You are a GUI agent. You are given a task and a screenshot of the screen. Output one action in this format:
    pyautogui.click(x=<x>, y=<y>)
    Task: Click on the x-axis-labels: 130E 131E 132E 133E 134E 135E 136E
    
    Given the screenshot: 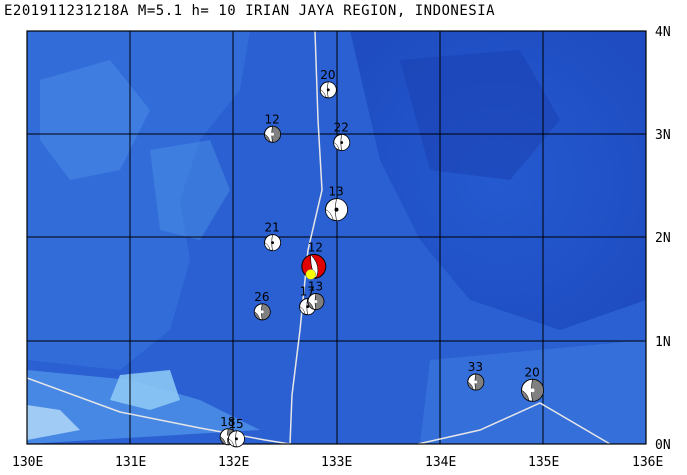 What is the action you would take?
    pyautogui.click(x=337, y=462)
    